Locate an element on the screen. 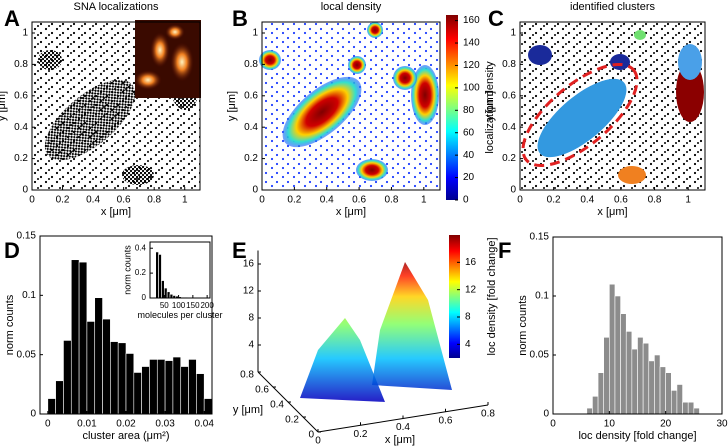 The height and width of the screenshot is (448, 728). panel-title: SNA localizations is located at coordinates (116, 7).